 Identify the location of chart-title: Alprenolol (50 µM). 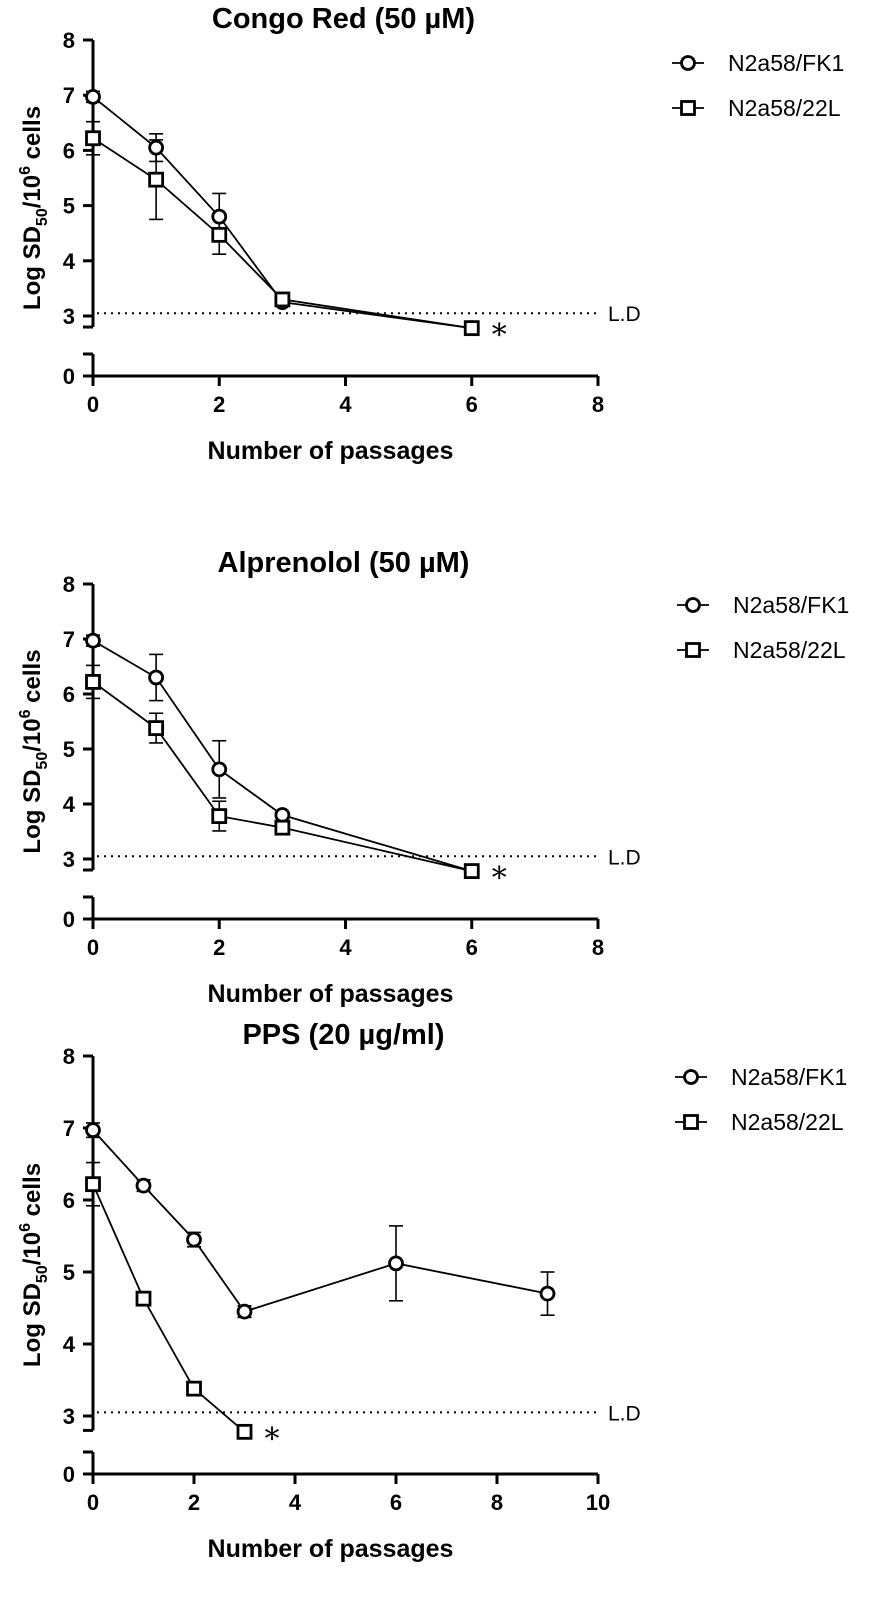
(344, 563).